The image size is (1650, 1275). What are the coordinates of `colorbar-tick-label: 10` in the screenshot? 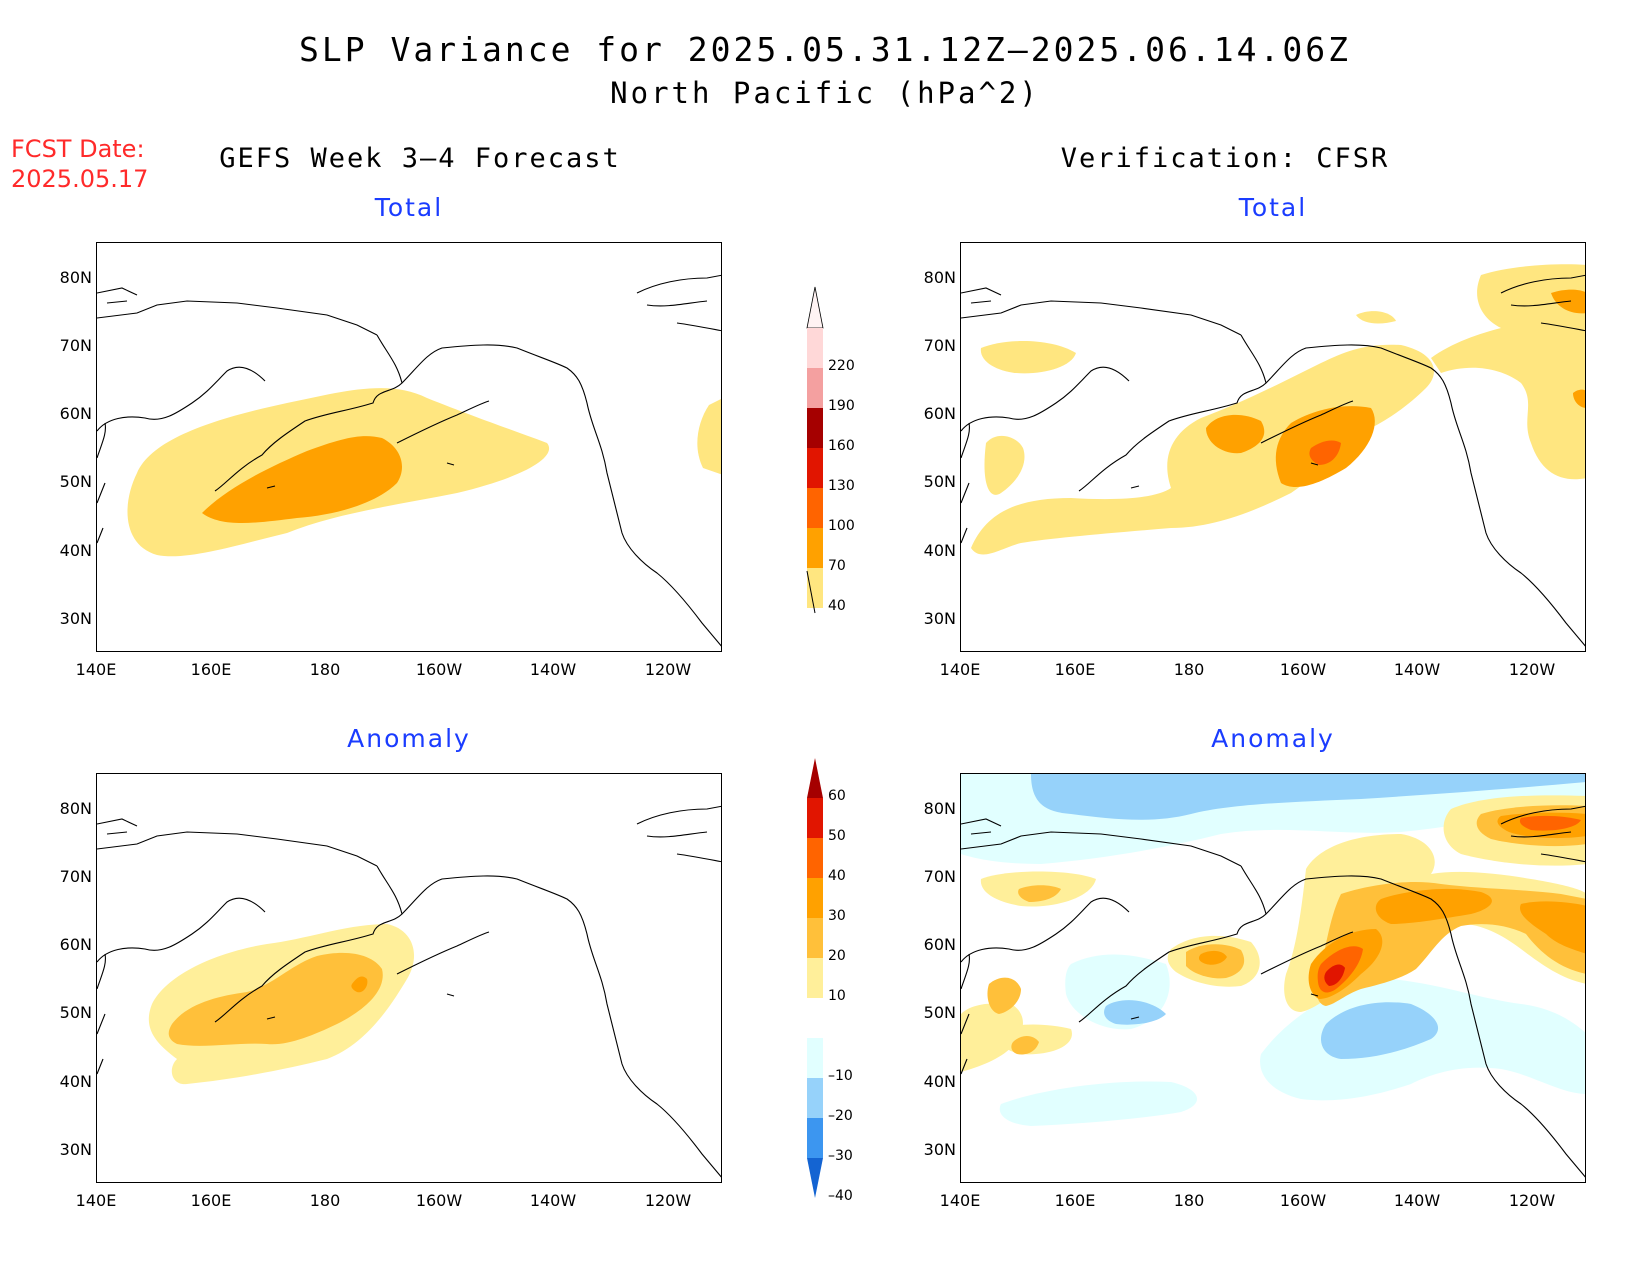 It's located at (837, 996).